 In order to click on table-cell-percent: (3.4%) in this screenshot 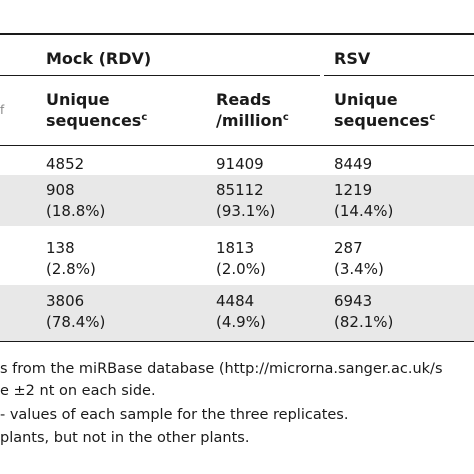, I will do `click(359, 269)`.